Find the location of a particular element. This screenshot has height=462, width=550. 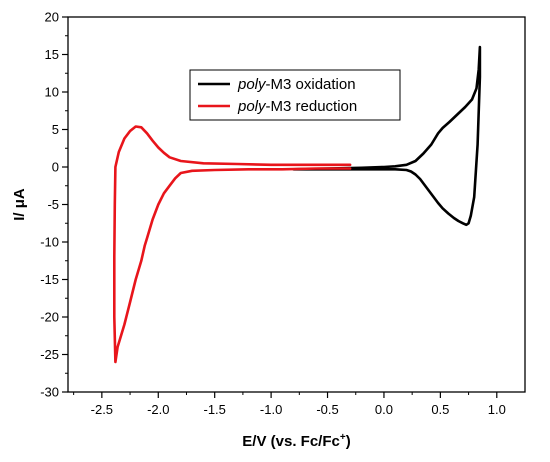

y-tick-label: 0 is located at coordinates (55, 167).